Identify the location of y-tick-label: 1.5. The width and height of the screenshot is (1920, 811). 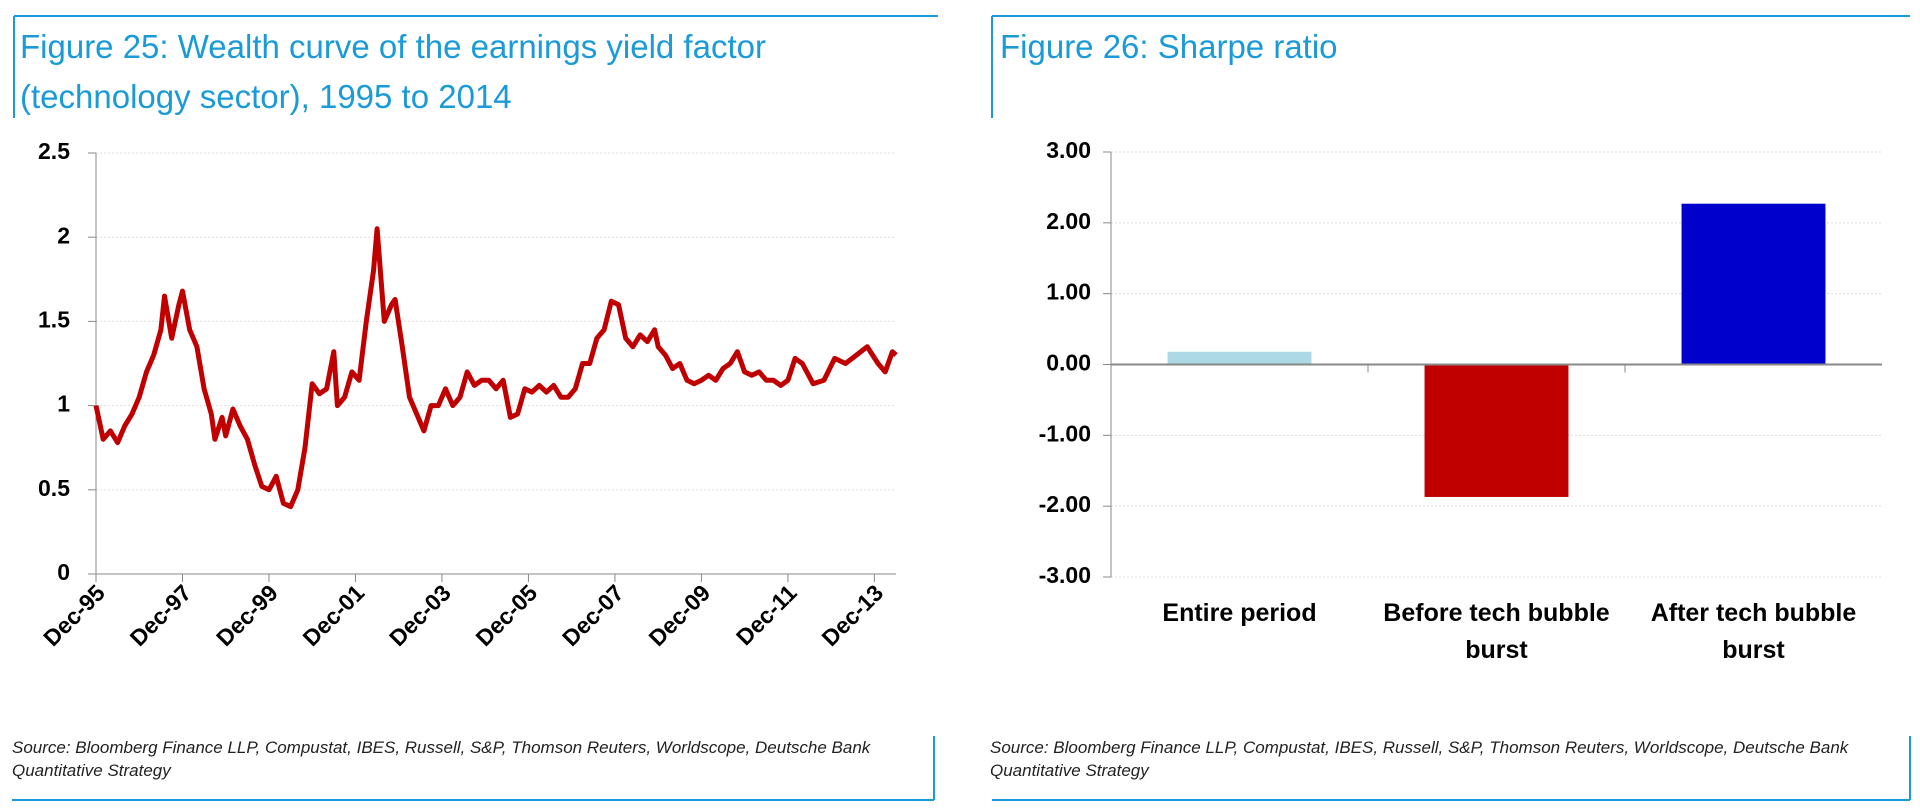
(54, 319).